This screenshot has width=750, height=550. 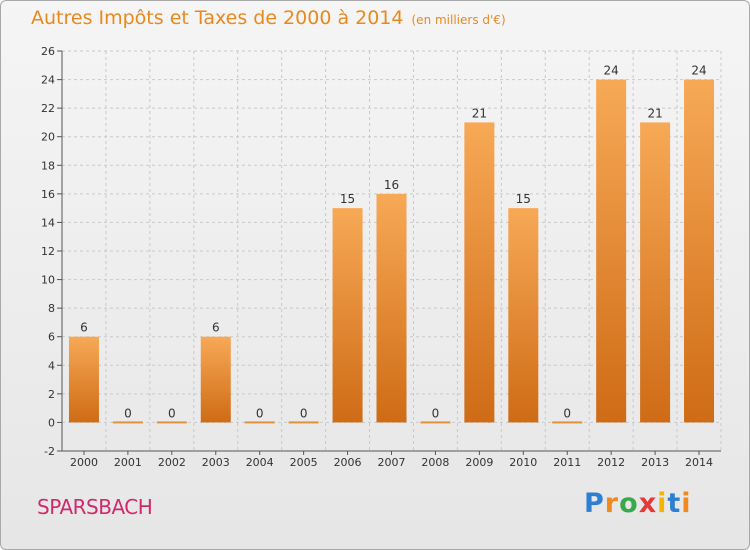 I want to click on y-tick-label: 8, so click(x=51, y=308).